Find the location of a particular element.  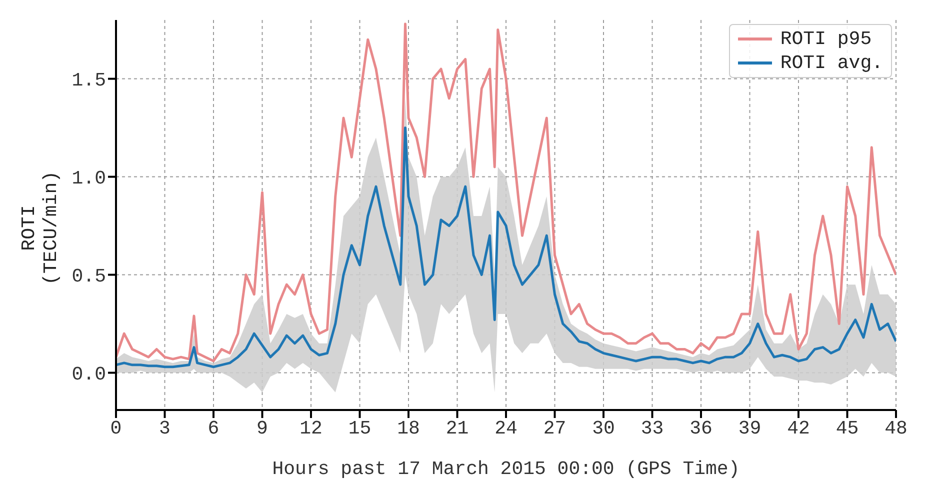

x-tick-label: 24 is located at coordinates (506, 428).